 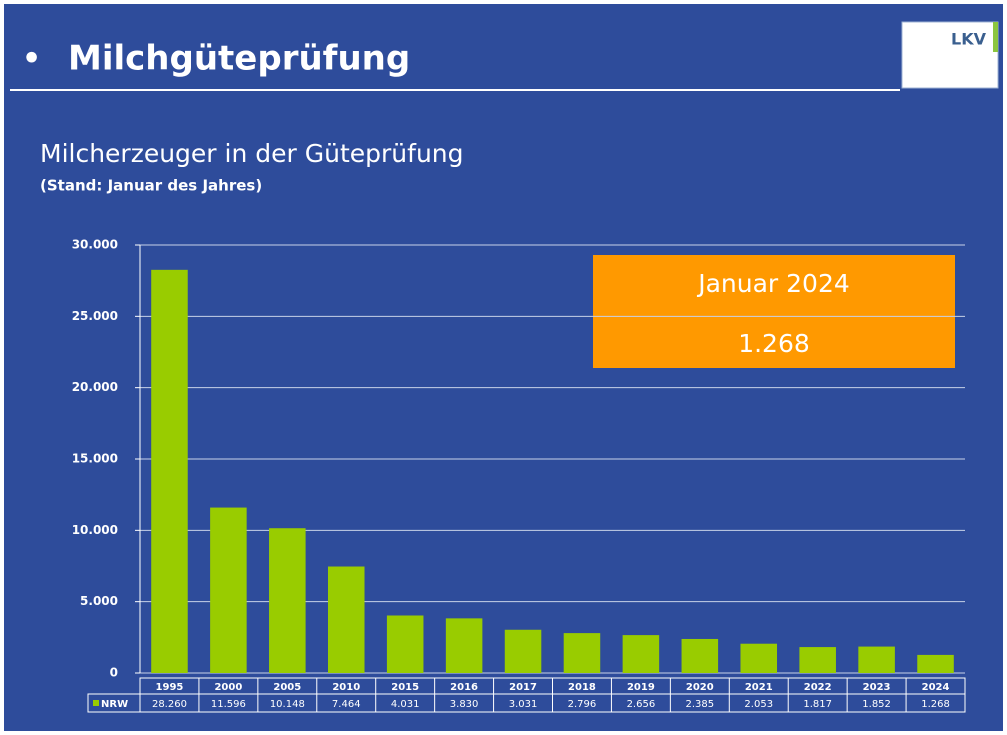 What do you see at coordinates (239, 59) in the screenshot?
I see `slide-title: Milchgüteprüfung` at bounding box center [239, 59].